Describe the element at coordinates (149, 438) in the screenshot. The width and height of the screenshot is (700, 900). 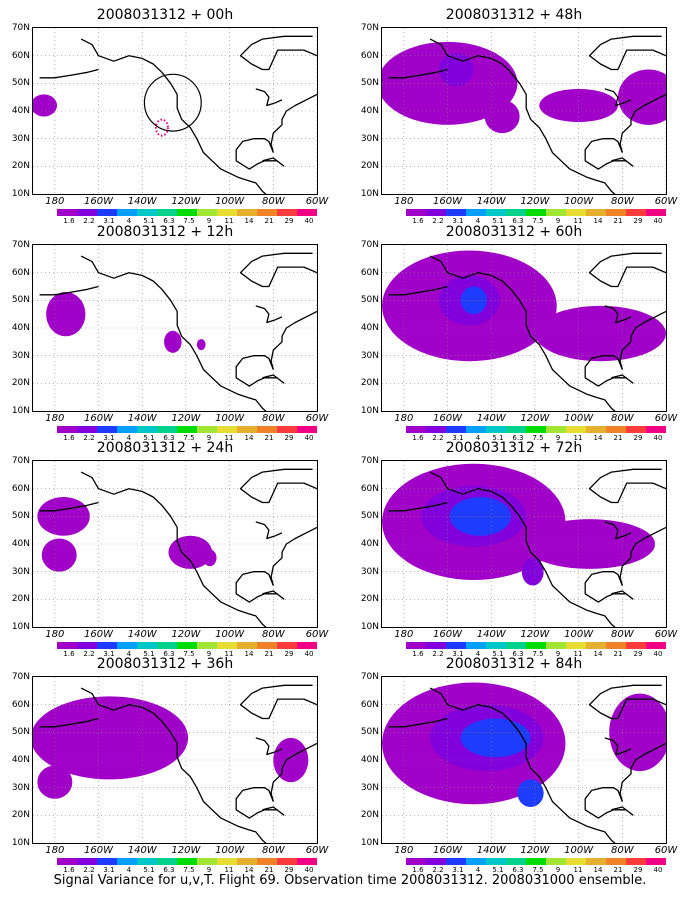
I see `colorbar-label: 5.1` at that location.